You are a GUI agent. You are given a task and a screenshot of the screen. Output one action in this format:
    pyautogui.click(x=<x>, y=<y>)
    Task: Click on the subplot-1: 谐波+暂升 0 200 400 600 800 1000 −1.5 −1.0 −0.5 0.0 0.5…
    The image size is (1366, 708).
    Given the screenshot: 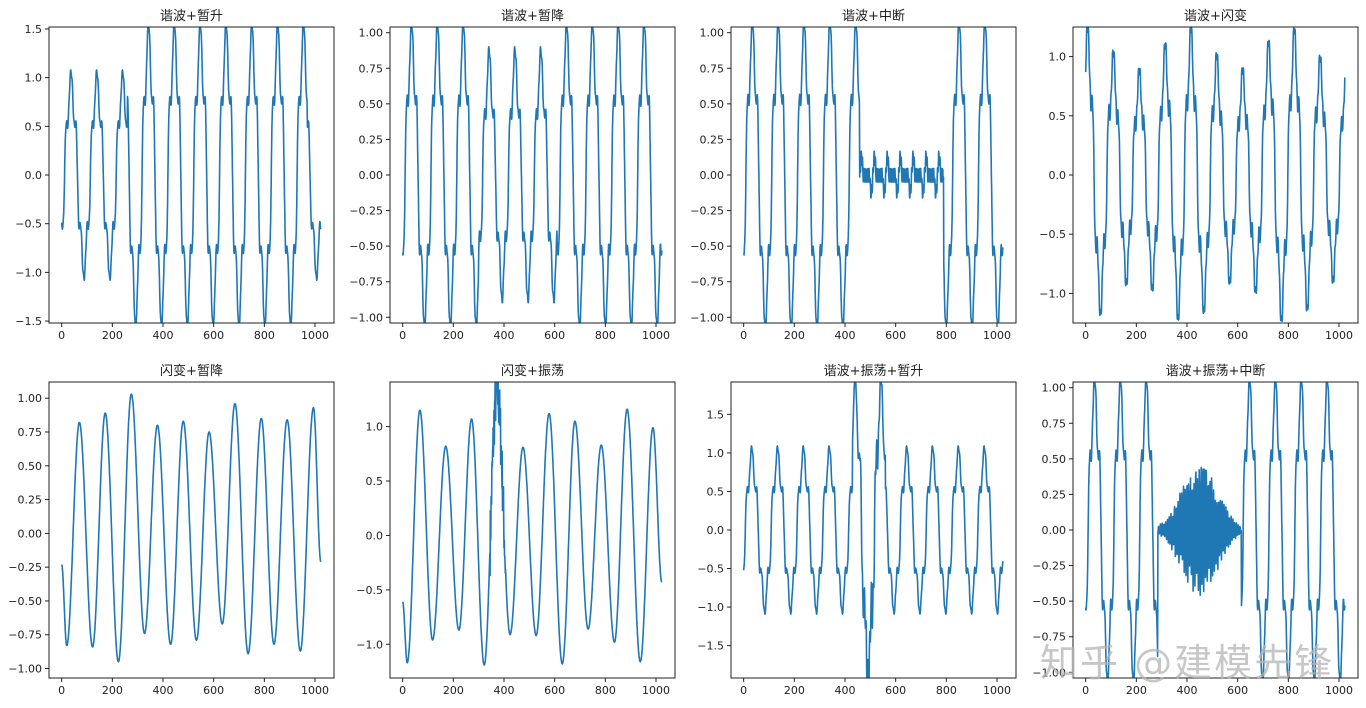 What is the action you would take?
    pyautogui.click(x=175, y=175)
    